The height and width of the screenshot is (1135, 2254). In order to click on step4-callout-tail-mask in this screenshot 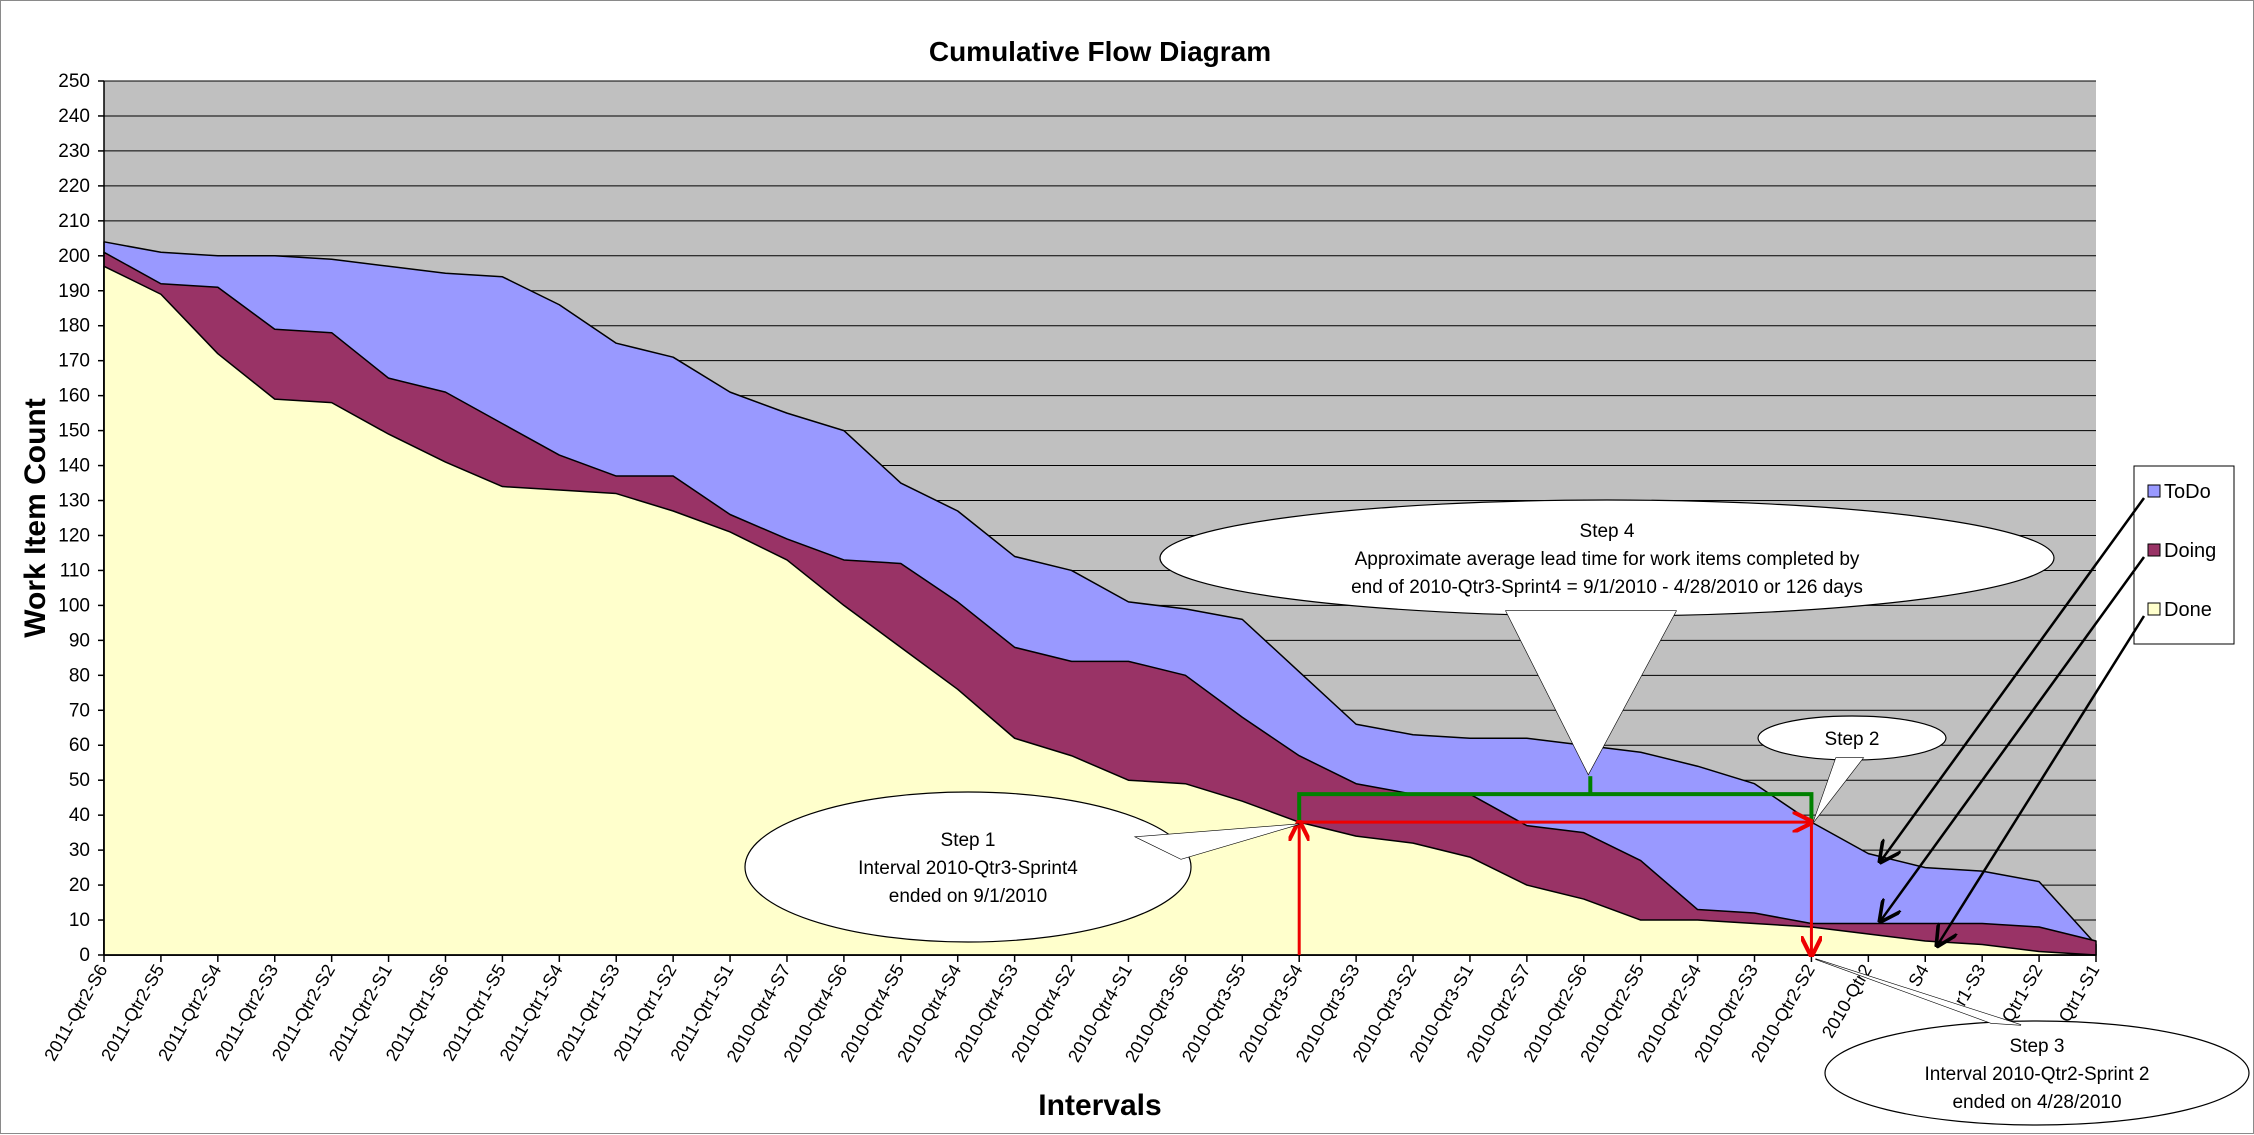, I will do `click(1591, 693)`.